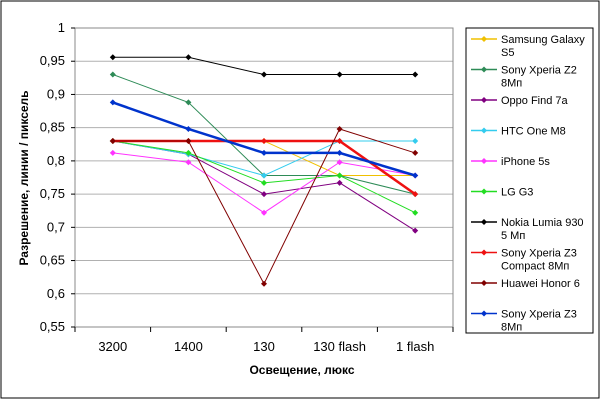 Image resolution: width=600 pixels, height=400 pixels. What do you see at coordinates (52, 326) in the screenshot?
I see `y-tick-label: 0,55` at bounding box center [52, 326].